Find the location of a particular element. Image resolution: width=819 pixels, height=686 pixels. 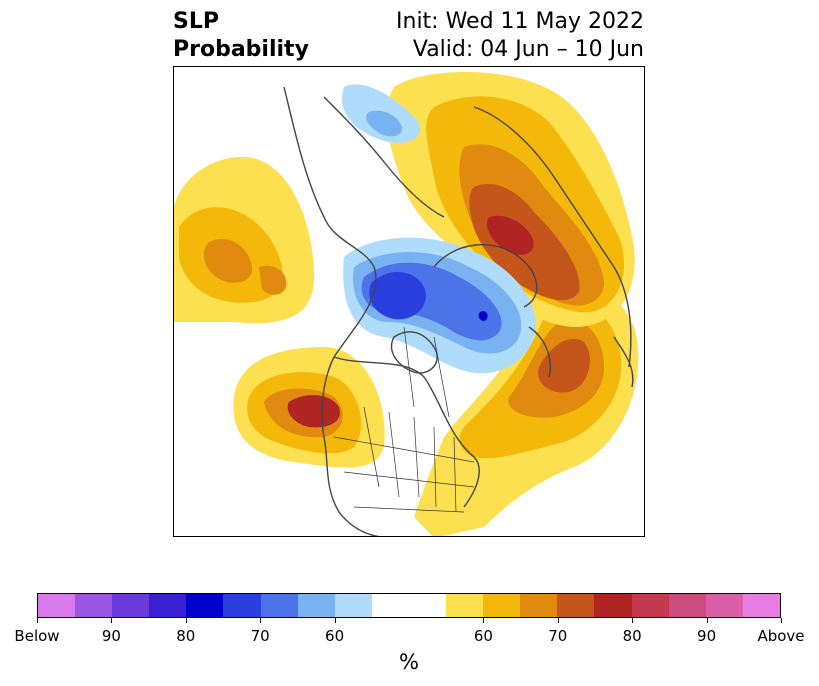

anomaly-pacific-70b is located at coordinates (273, 280).